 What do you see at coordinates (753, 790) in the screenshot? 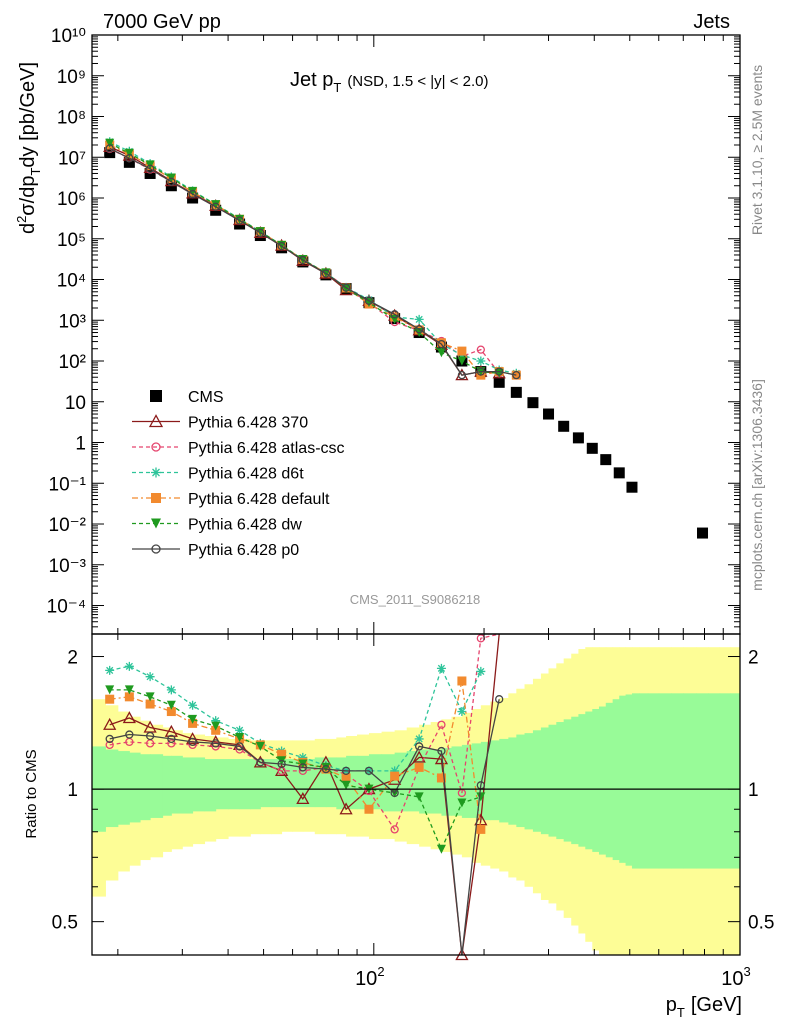
I see `ratio-y-tick-label-right: 1` at bounding box center [753, 790].